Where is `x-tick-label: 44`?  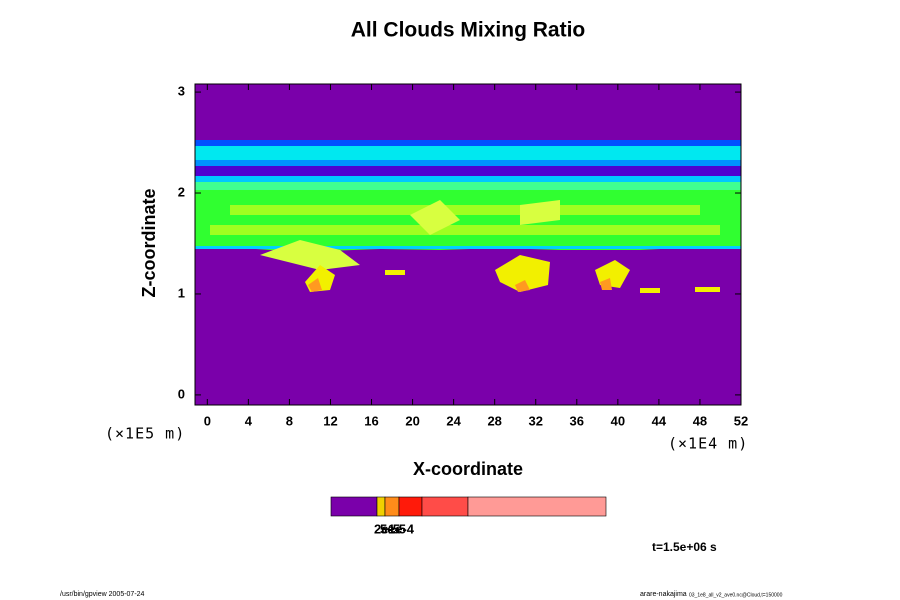 x-tick-label: 44 is located at coordinates (659, 420).